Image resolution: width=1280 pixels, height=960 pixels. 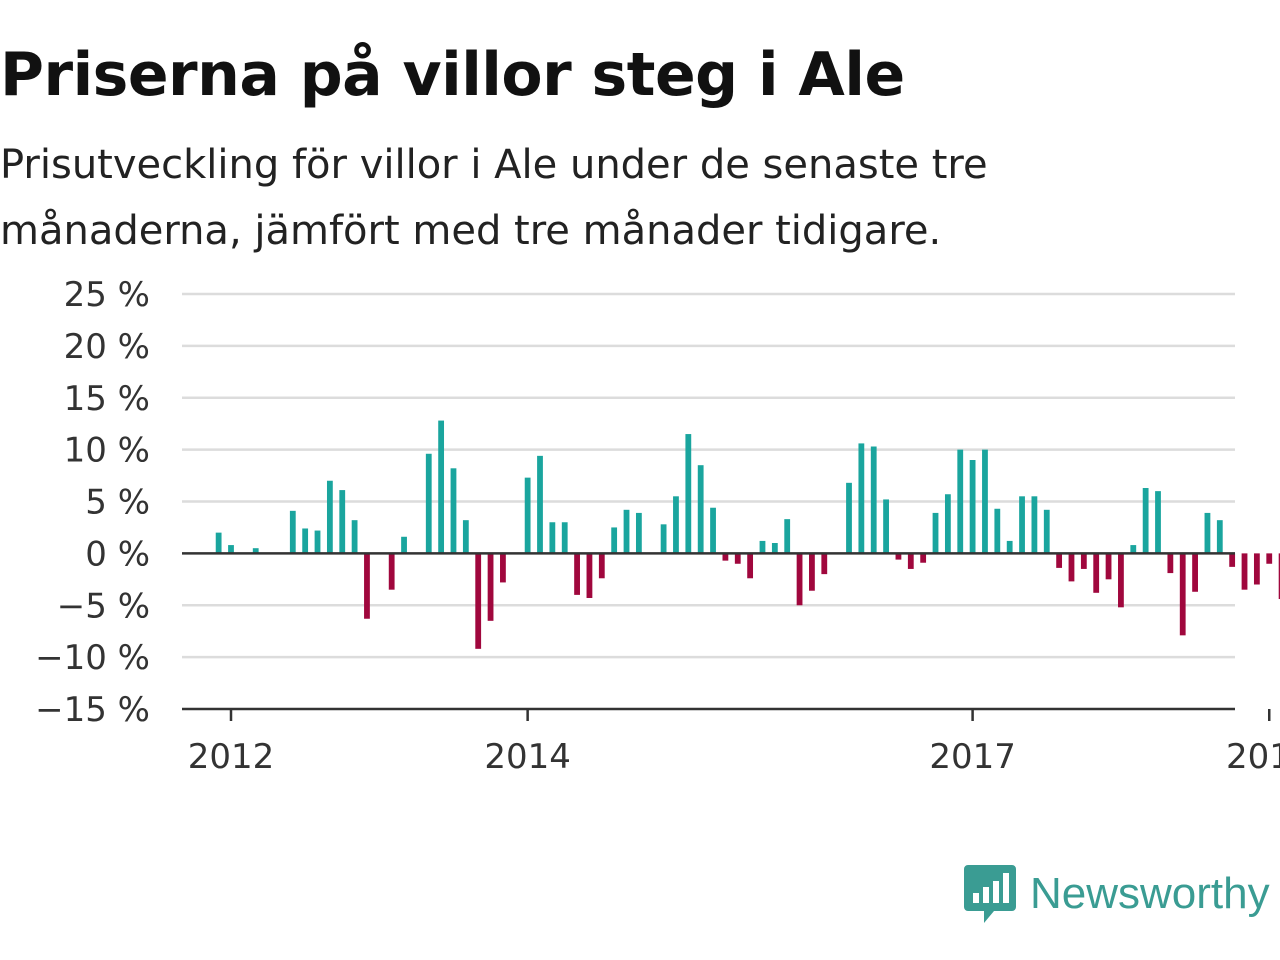 I want to click on y-tick-label: 0 %, so click(x=117, y=554).